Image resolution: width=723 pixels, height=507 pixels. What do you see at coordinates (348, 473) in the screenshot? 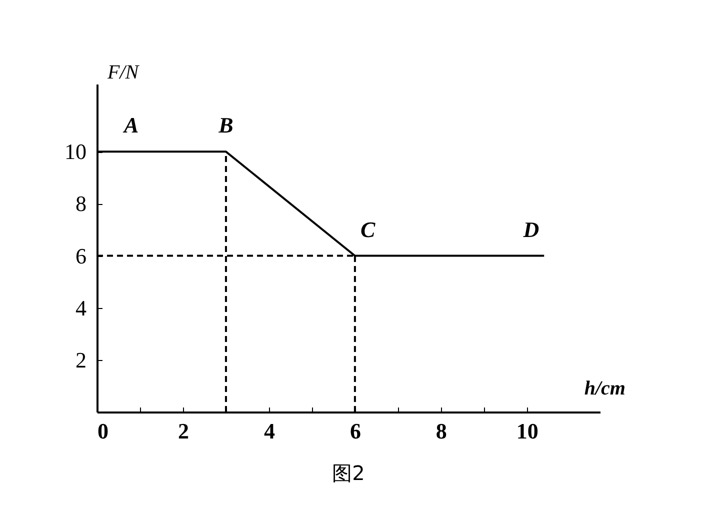
I see `text: 图2` at bounding box center [348, 473].